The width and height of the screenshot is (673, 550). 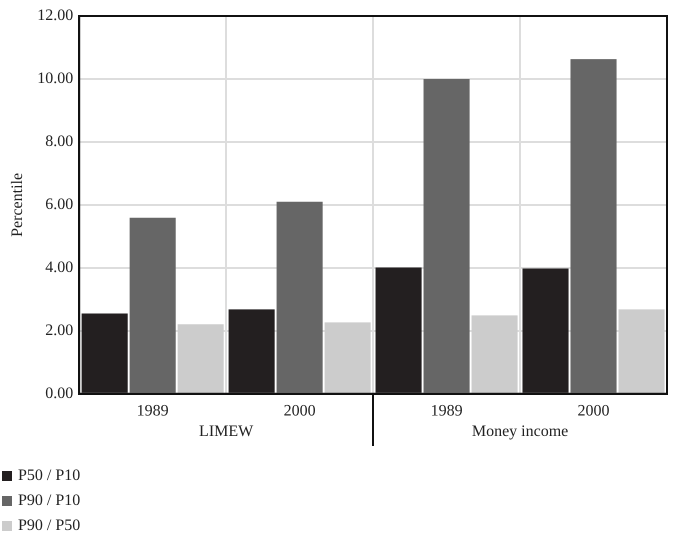 I want to click on y-tick-label: 0.00, so click(x=59, y=393).